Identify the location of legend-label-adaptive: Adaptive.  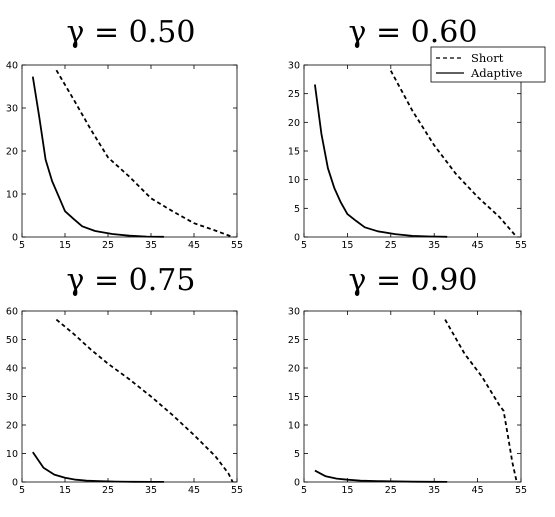
(496, 73).